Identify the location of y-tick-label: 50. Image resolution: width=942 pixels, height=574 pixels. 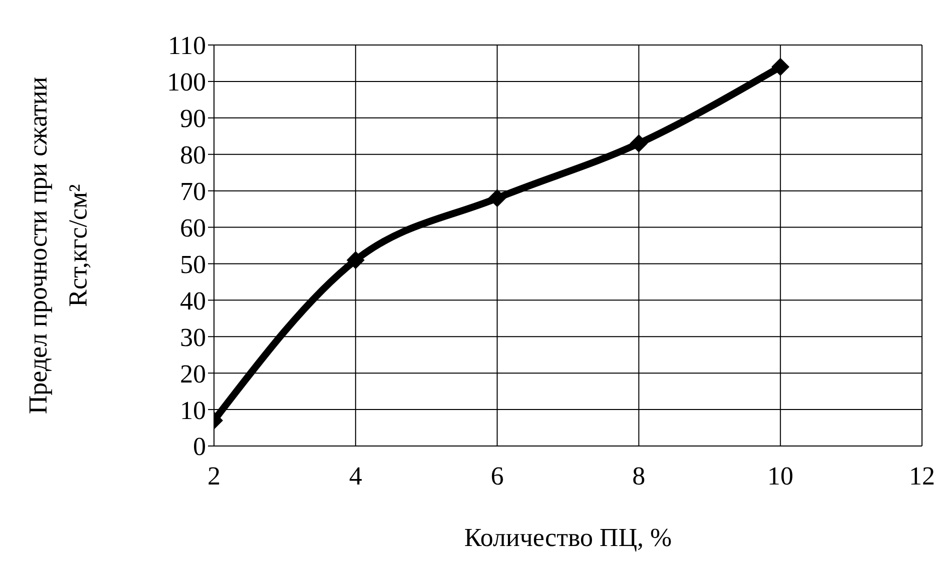
(193, 264).